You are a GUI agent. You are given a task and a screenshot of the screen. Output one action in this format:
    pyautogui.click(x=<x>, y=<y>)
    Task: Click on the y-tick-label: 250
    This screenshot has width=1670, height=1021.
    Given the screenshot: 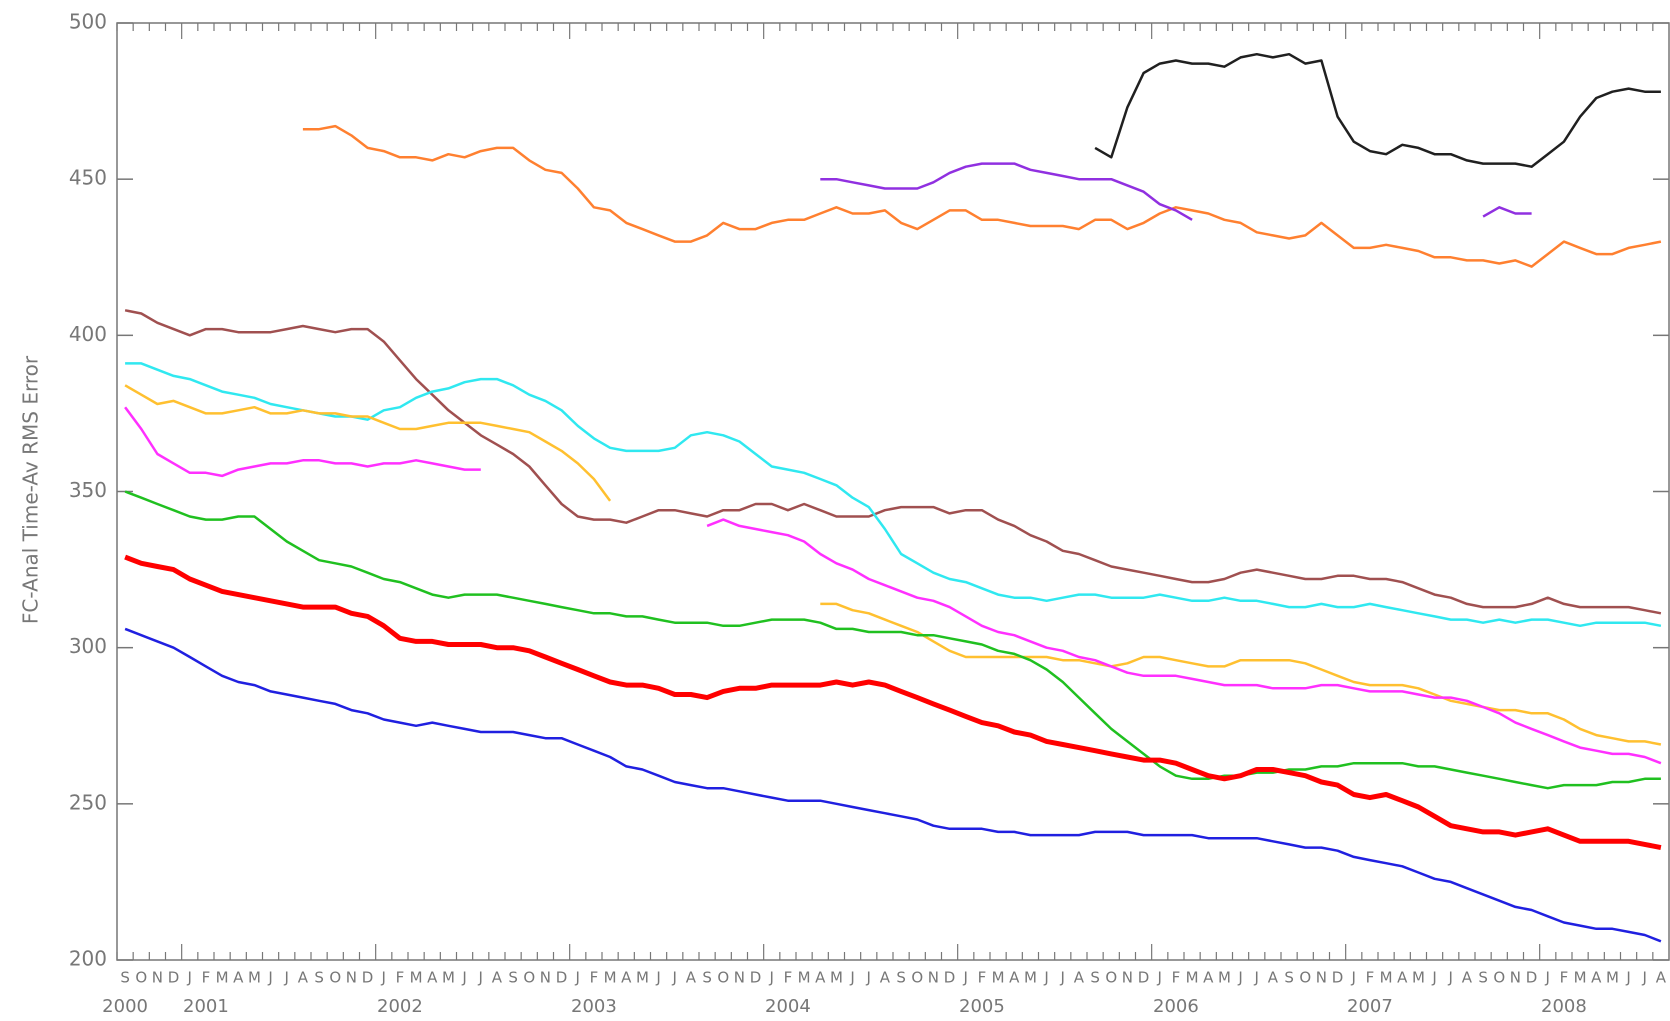 What is the action you would take?
    pyautogui.click(x=88, y=802)
    